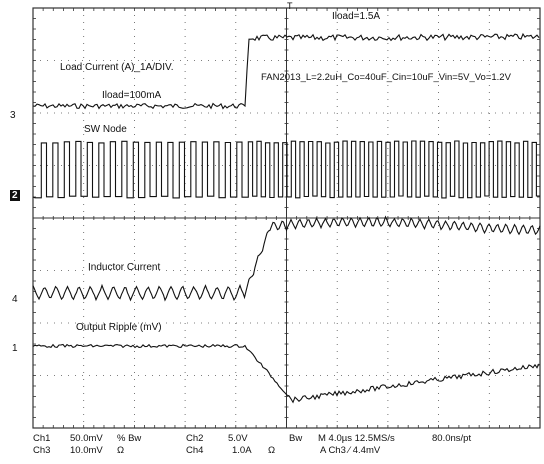 This screenshot has width=544, height=464. Describe the element at coordinates (132, 95) in the screenshot. I see `iload-low-label: Iload=100mA` at that location.